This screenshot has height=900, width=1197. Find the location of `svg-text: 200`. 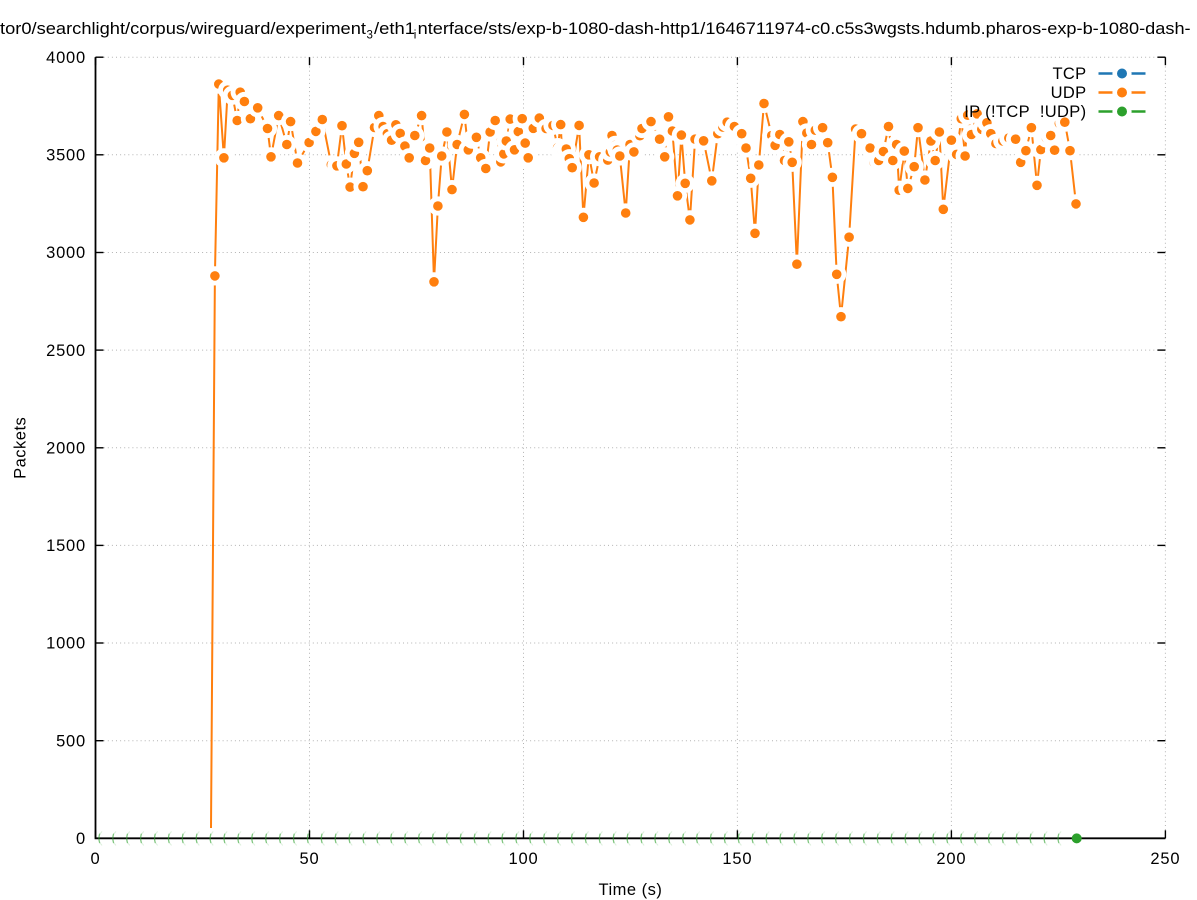

svg-text: 200 is located at coordinates (951, 859).